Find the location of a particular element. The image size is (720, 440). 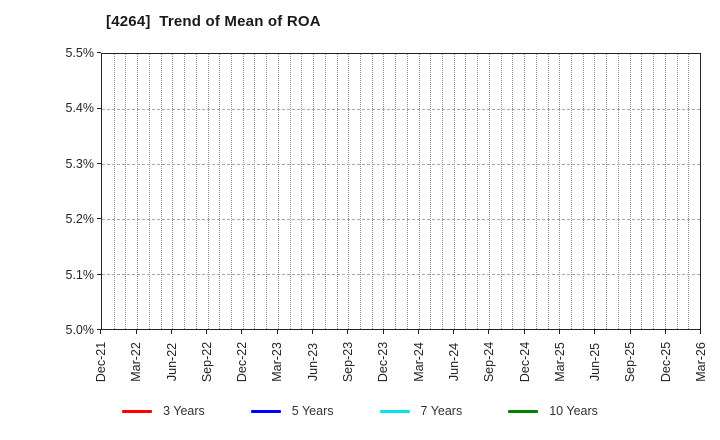

legend-label: 5 Years is located at coordinates (312, 411).